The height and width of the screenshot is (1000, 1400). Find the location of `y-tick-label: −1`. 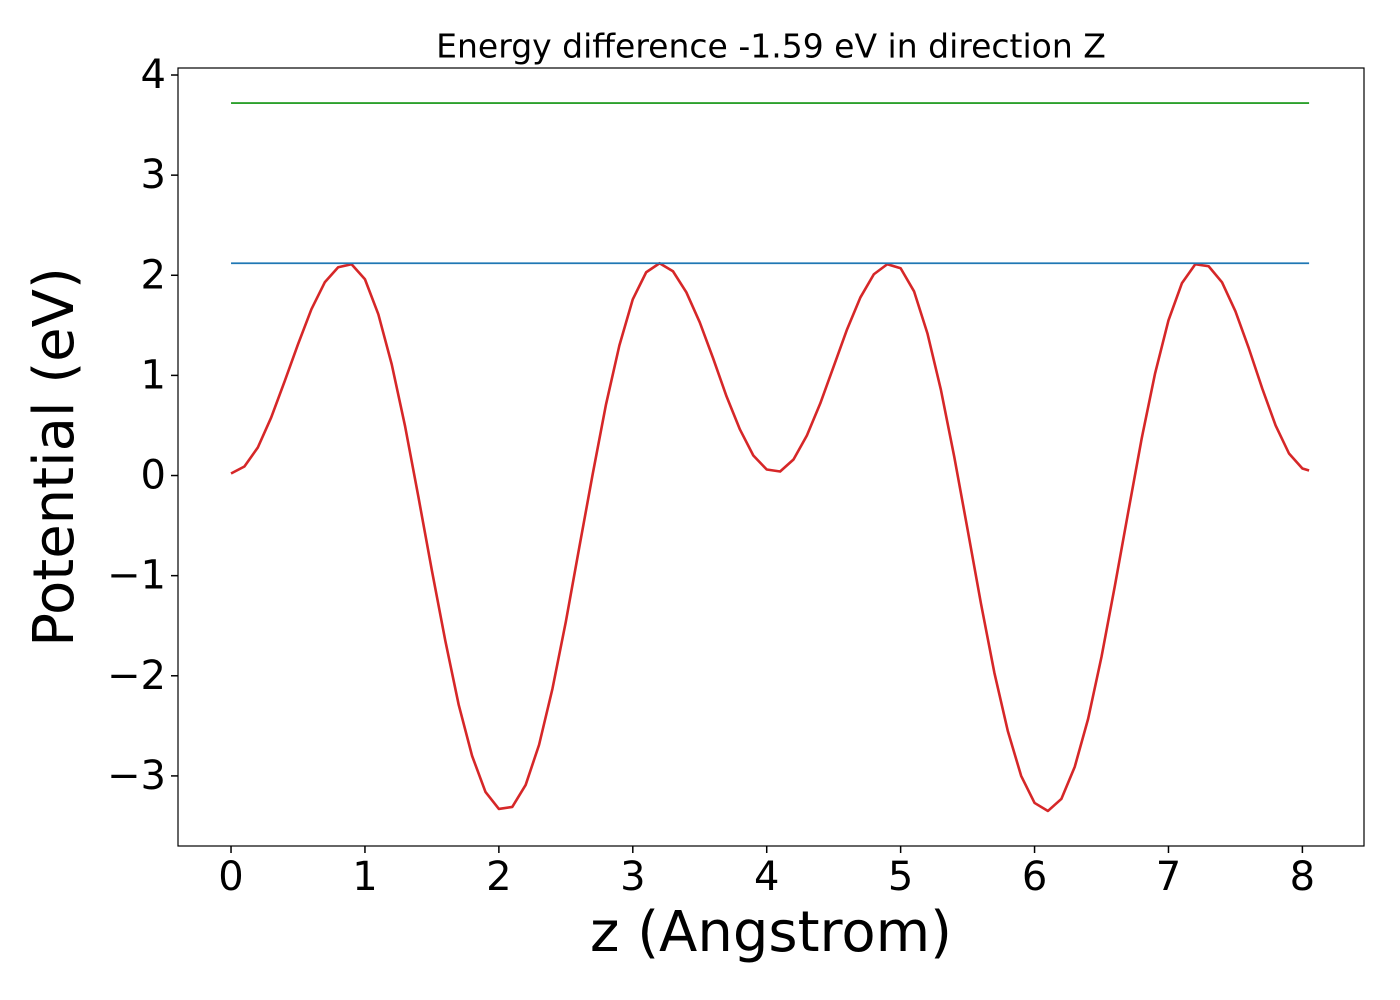

y-tick-label: −1 is located at coordinates (136, 576).